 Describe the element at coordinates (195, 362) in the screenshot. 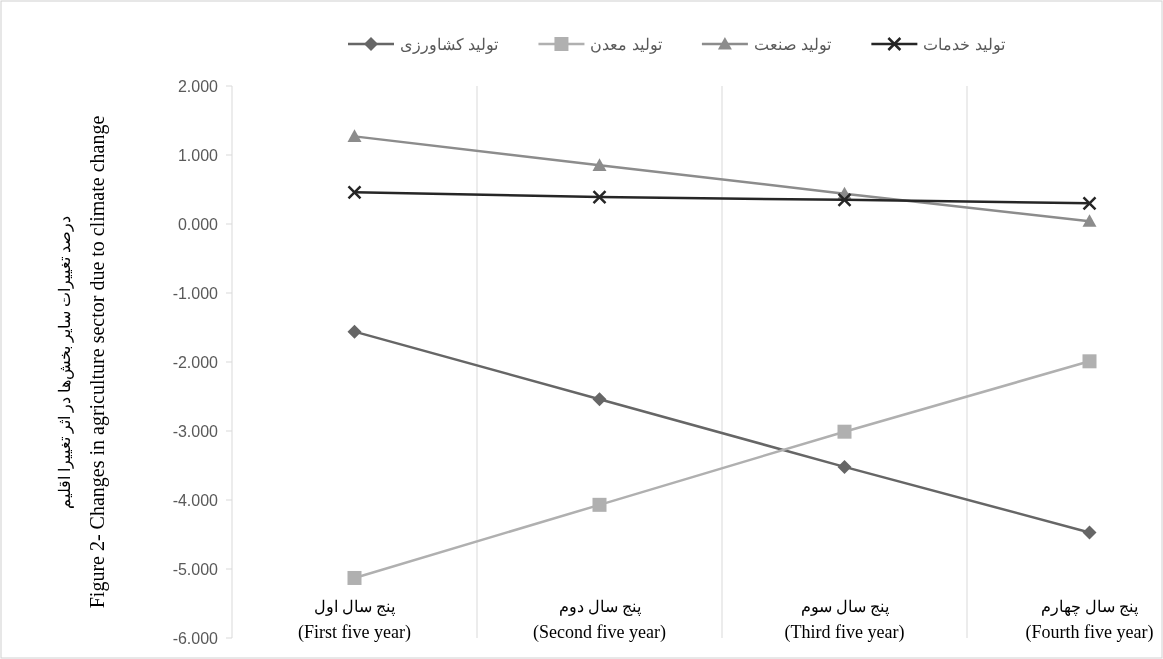

I see `y-tick-label: -2.000` at that location.